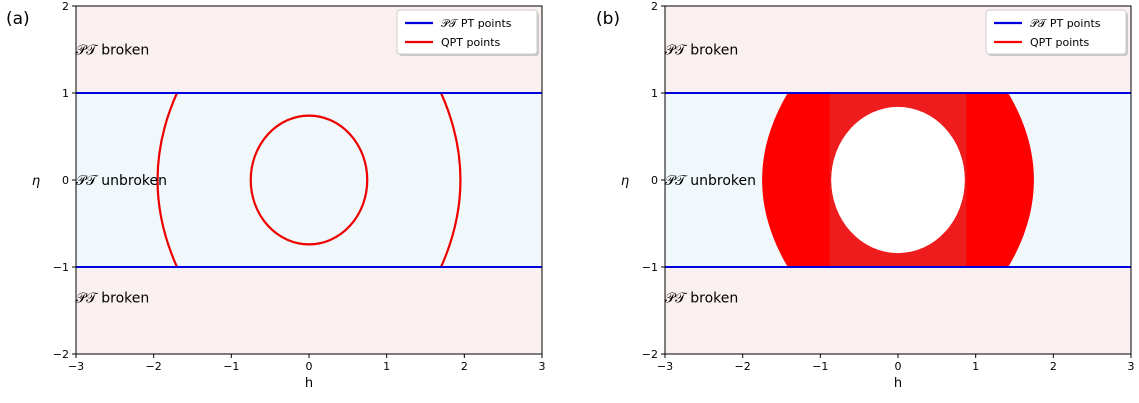 The image size is (1139, 403). Describe the element at coordinates (18, 19) in the screenshot. I see `panel-label: (a)` at that location.